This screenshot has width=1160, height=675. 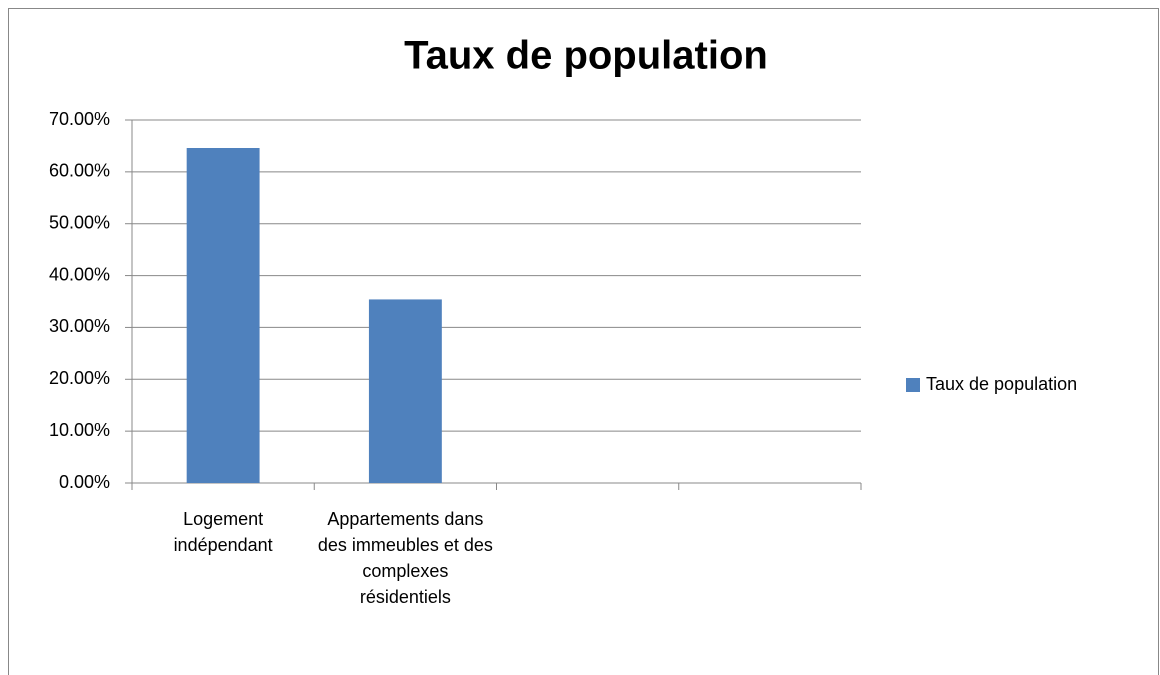 I want to click on y-tick-label: 10.00%, so click(x=79, y=430).